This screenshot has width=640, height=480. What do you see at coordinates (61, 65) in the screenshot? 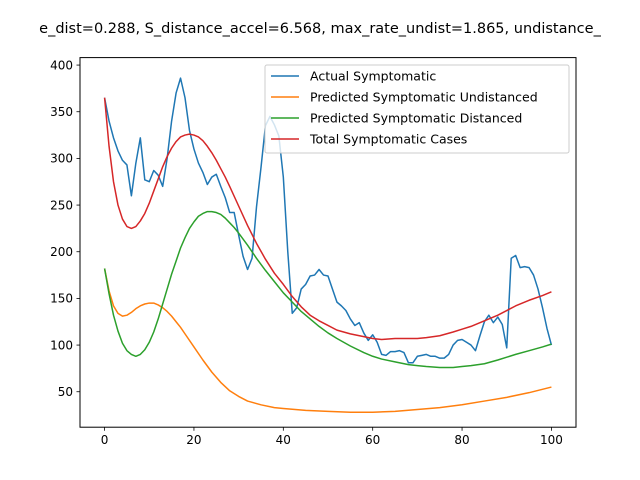
I see `y-tick-label: 400` at bounding box center [61, 65].